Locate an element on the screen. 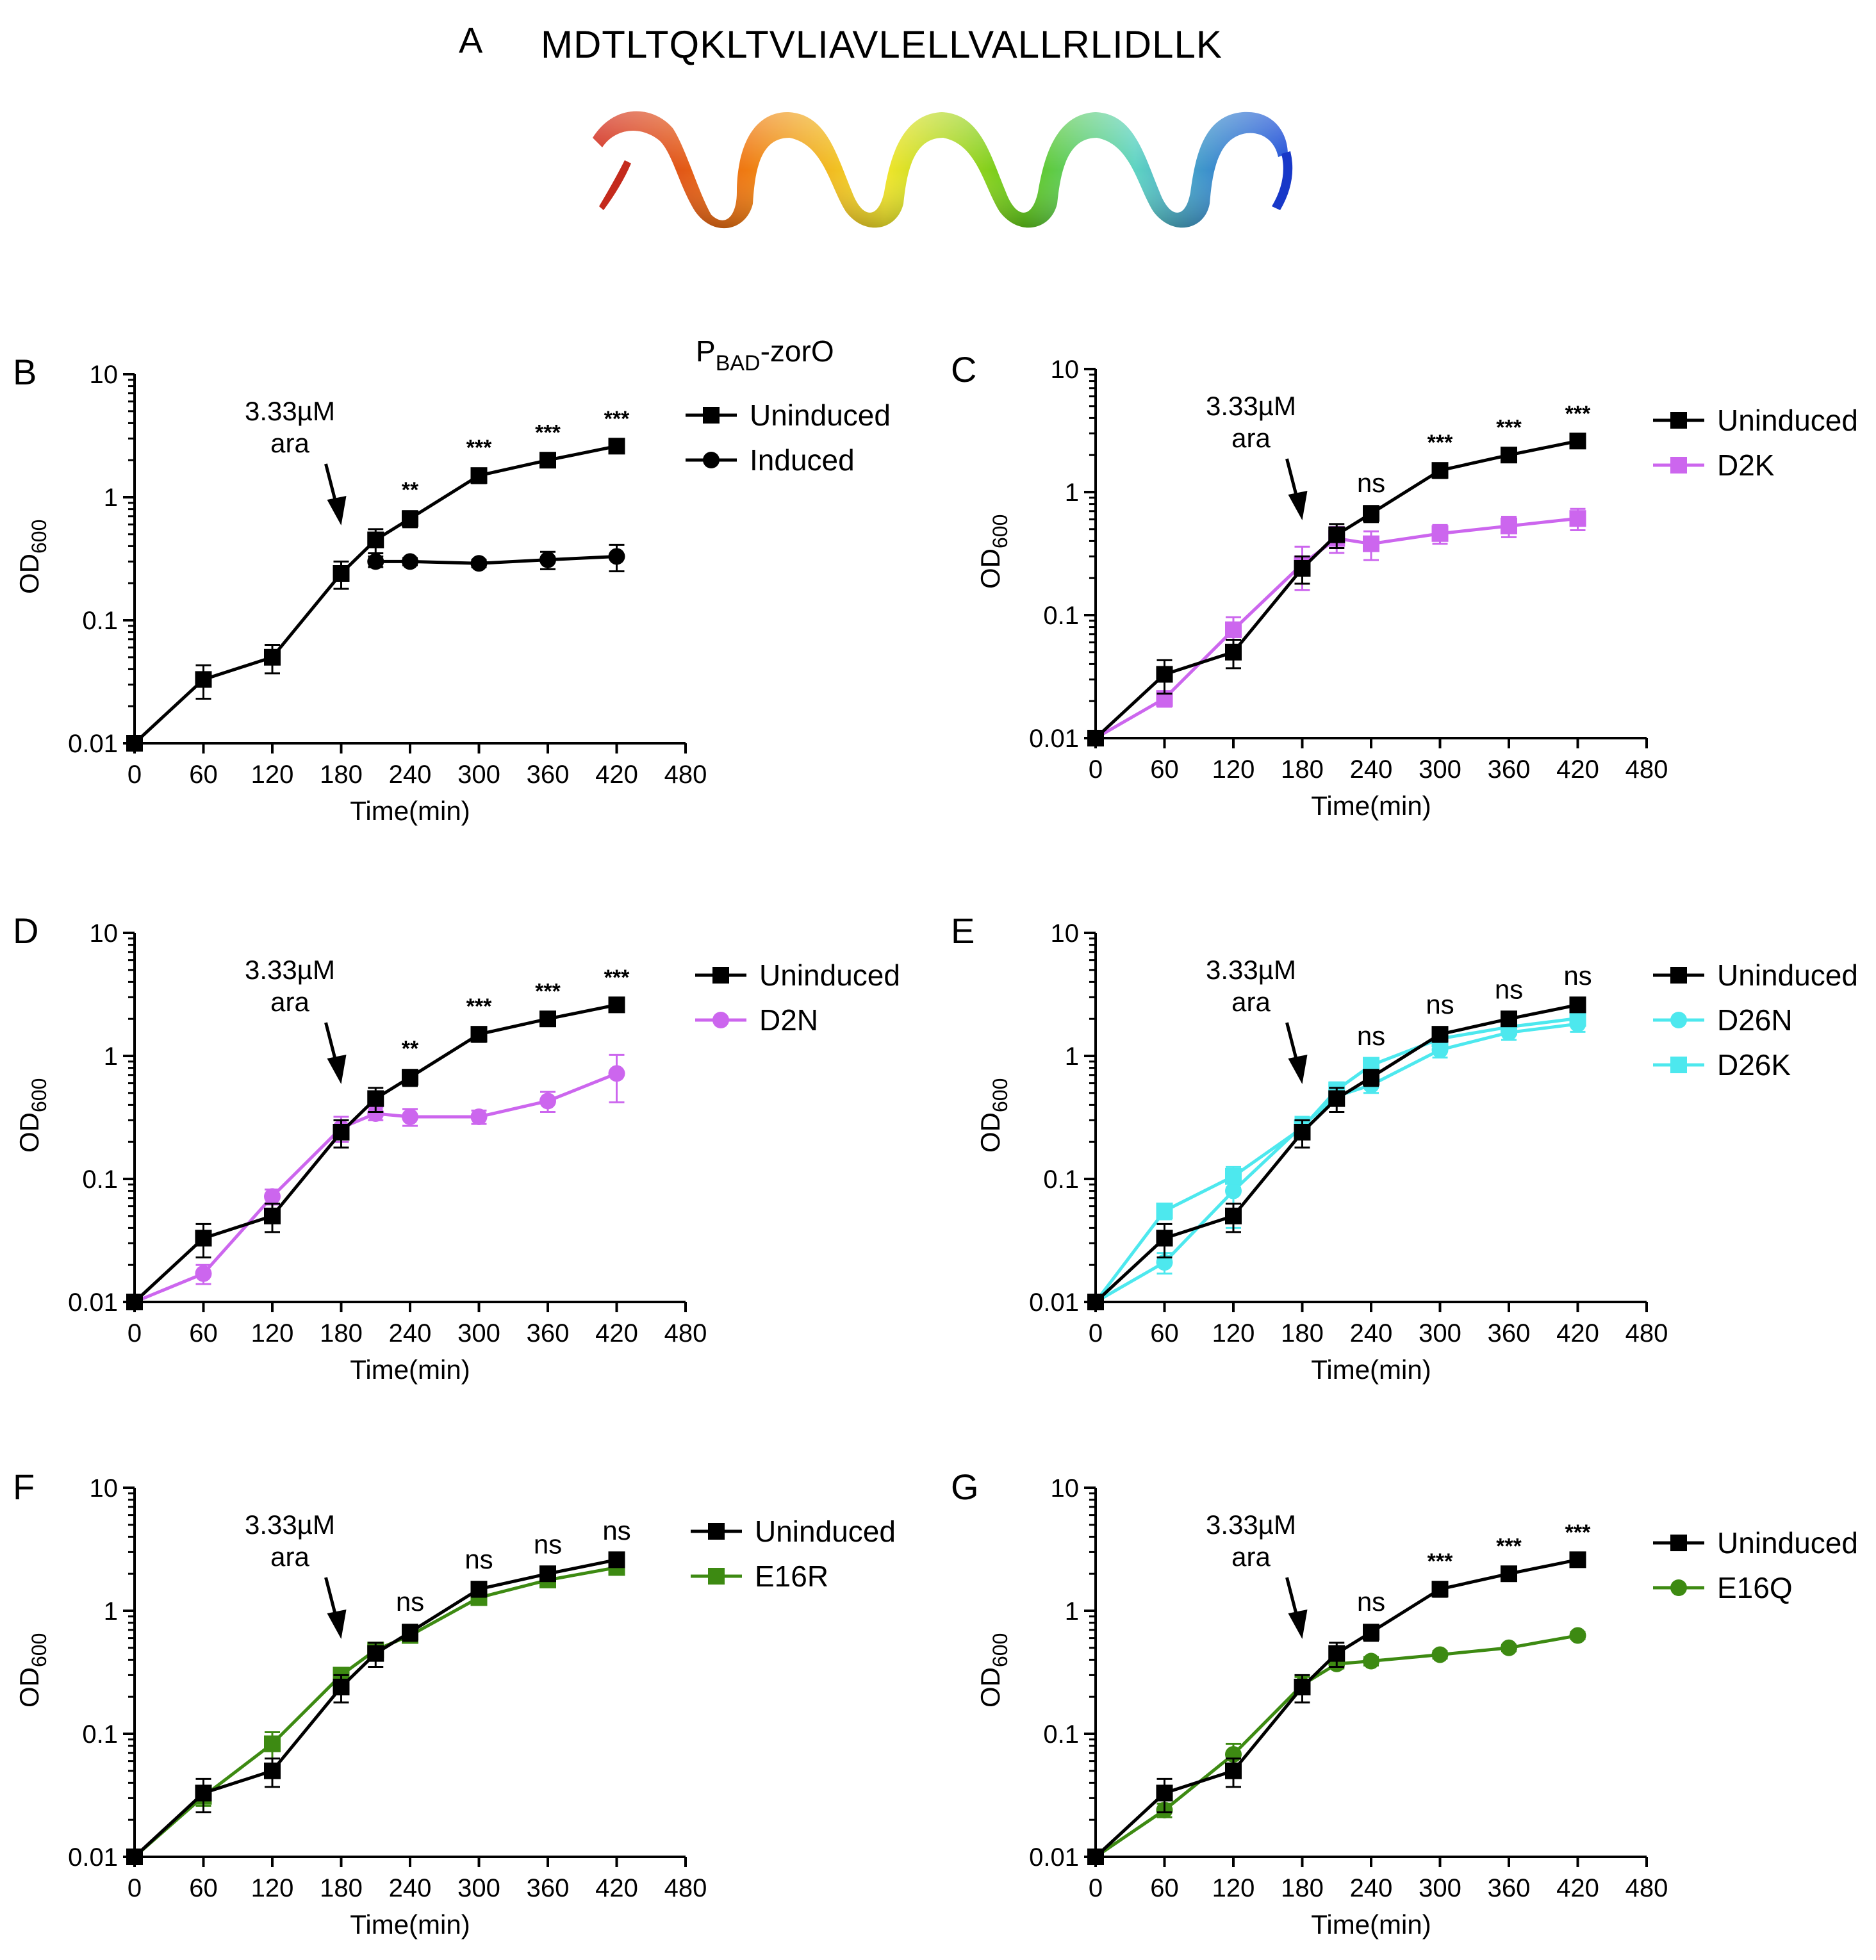 The height and width of the screenshot is (1960, 1876). panel-b-y-tick-label: 0.01 is located at coordinates (93, 744).